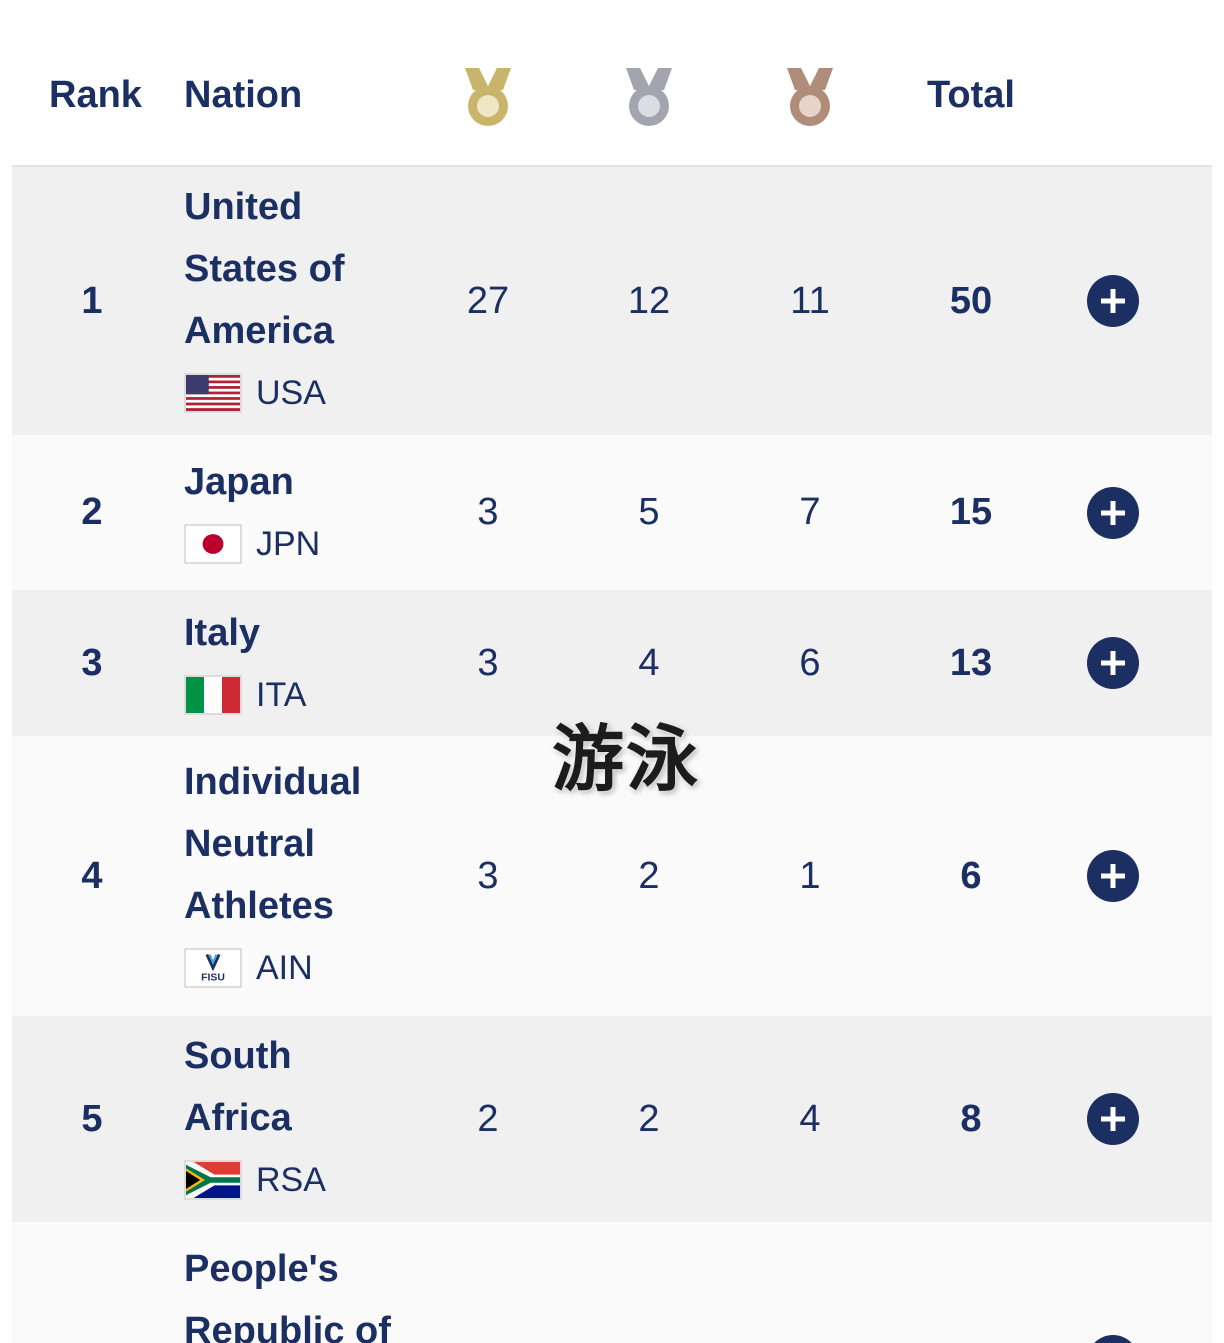 Image resolution: width=1224 pixels, height=1343 pixels. What do you see at coordinates (971, 875) in the screenshot?
I see `total-count: 6` at bounding box center [971, 875].